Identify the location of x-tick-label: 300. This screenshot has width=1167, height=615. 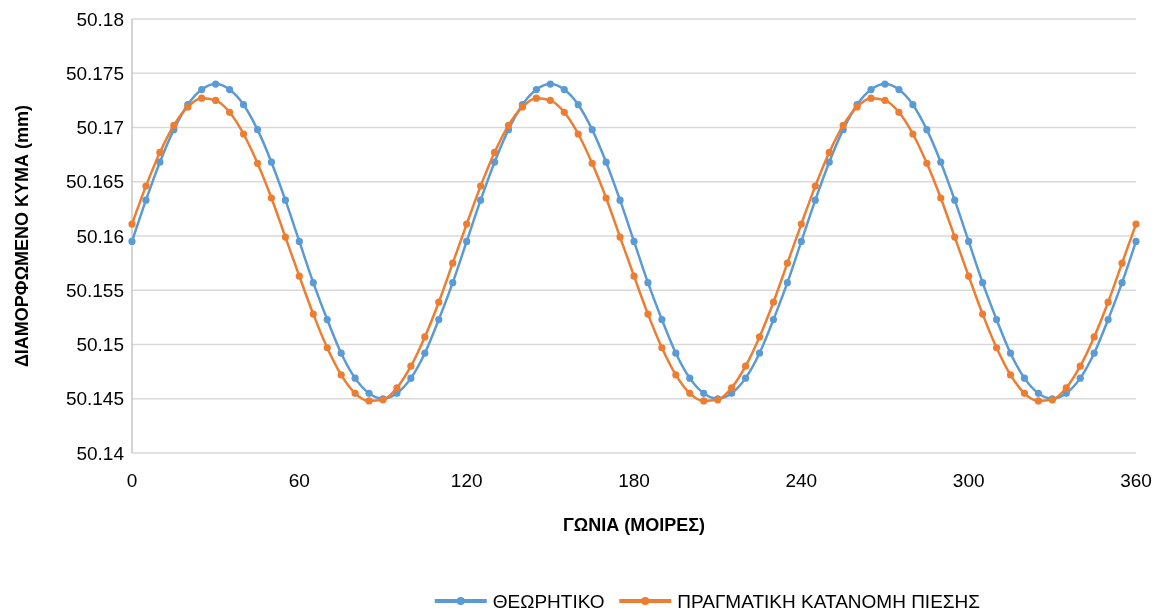
(968, 480).